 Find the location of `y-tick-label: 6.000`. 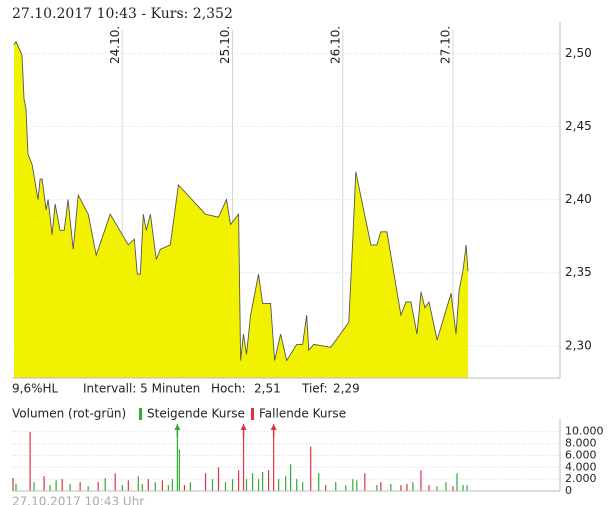

y-tick-label: 6.000 is located at coordinates (581, 454).